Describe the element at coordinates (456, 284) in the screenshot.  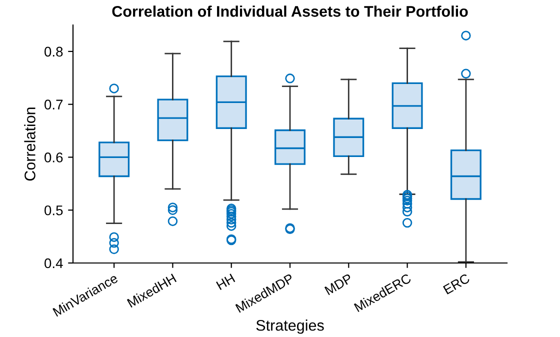
I see `x-tick-label: ERC` at that location.